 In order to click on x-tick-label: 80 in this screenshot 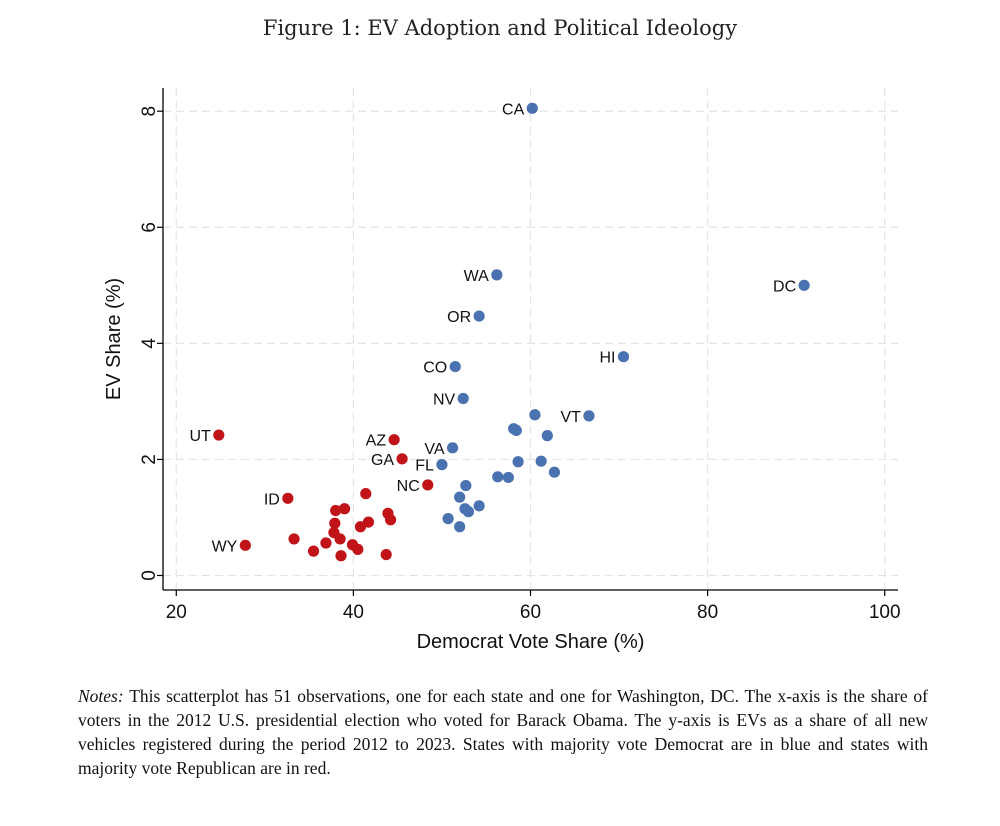, I will do `click(707, 612)`.